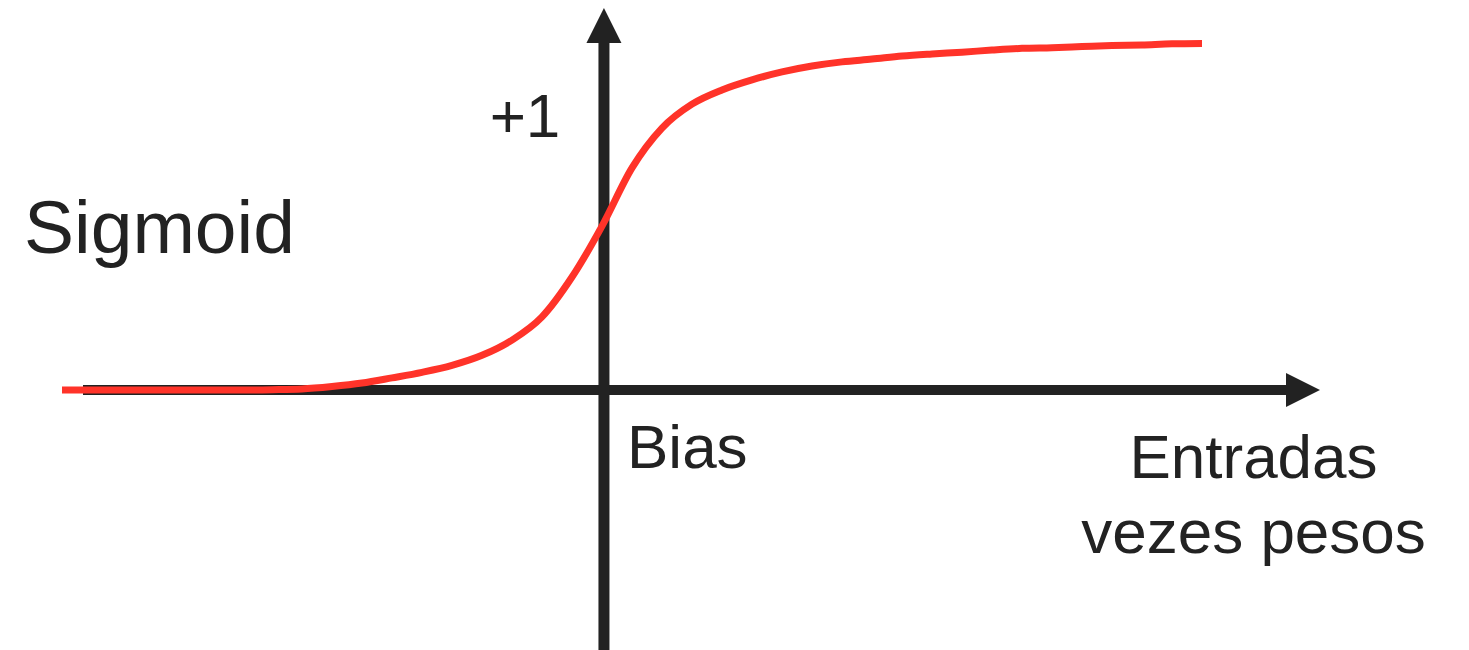  What do you see at coordinates (159, 226) in the screenshot?
I see `text: Sigmoid` at bounding box center [159, 226].